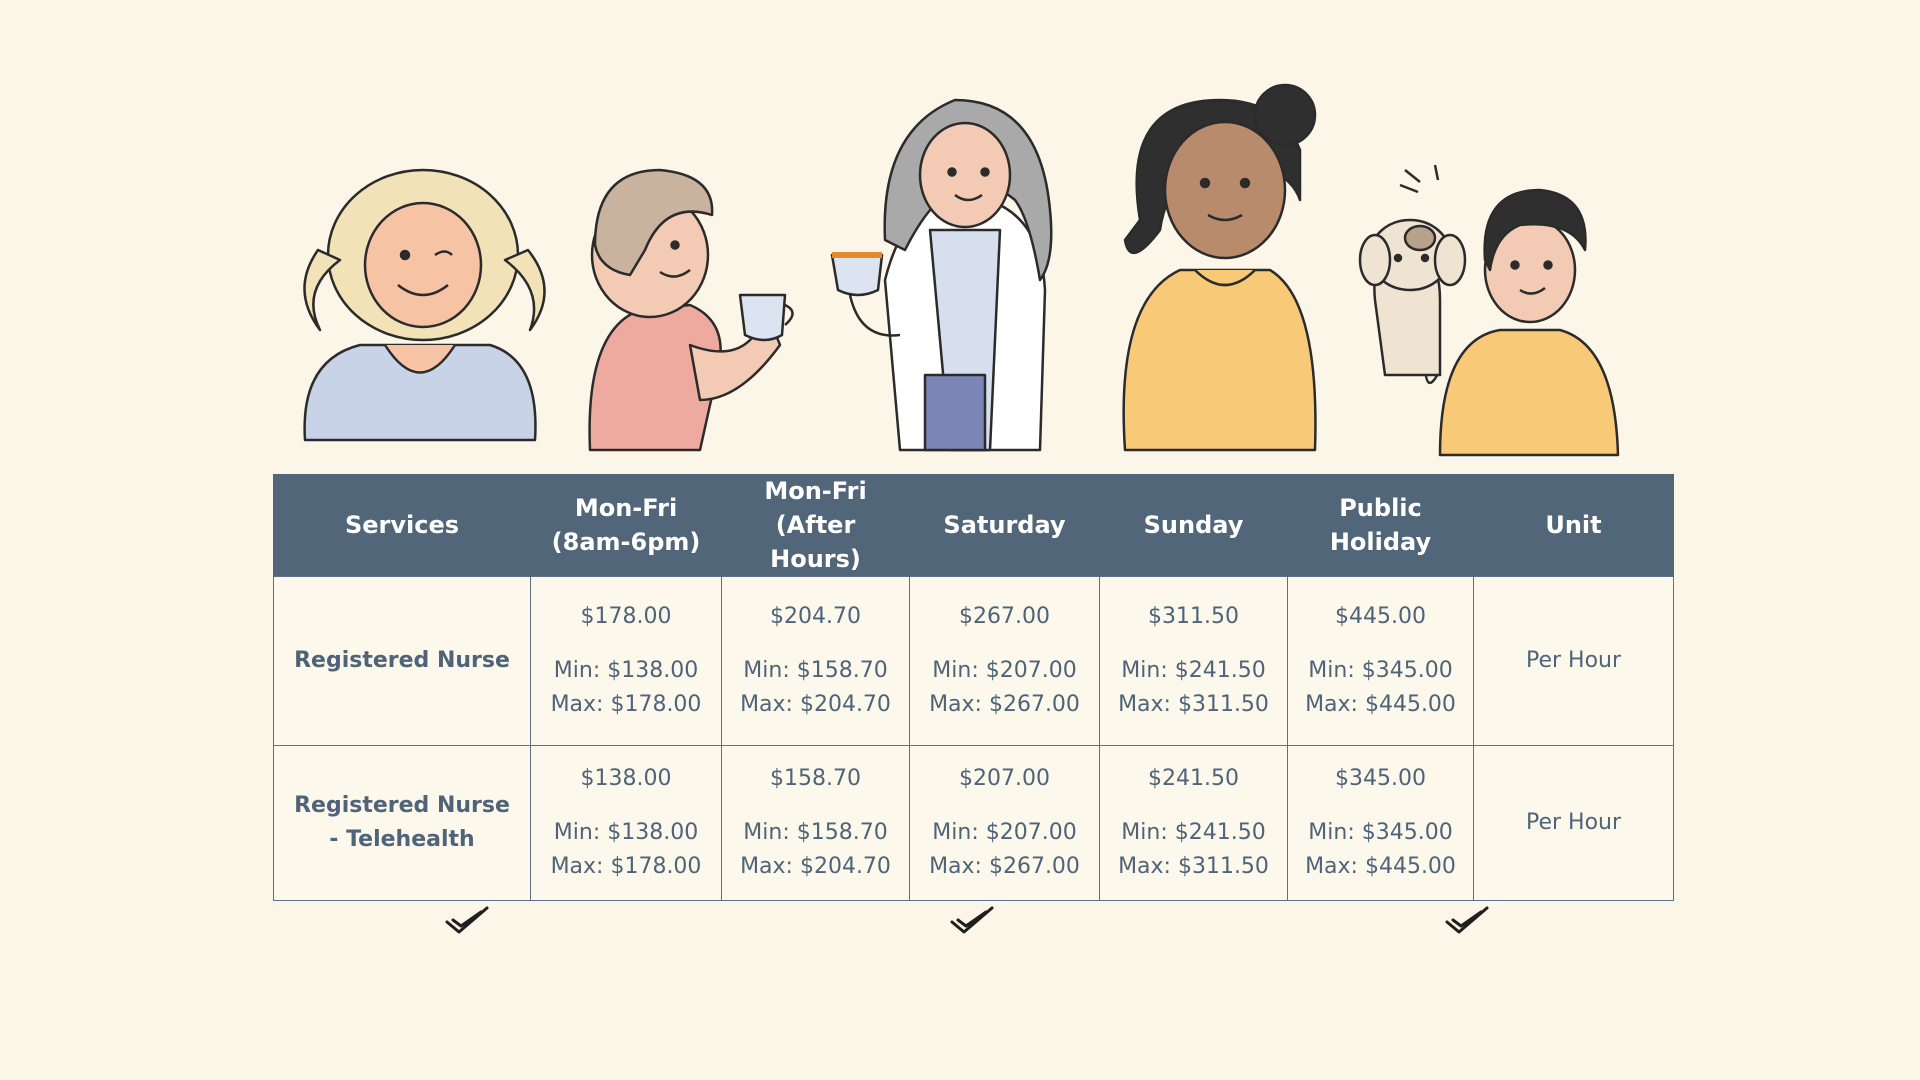 This screenshot has height=1080, width=1920. I want to click on rate-value: $158.70, so click(815, 778).